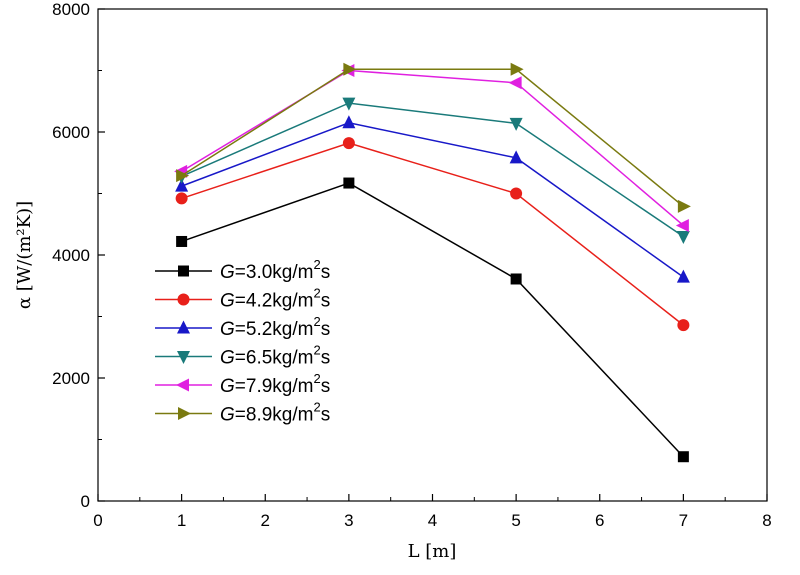 The width and height of the screenshot is (800, 575). I want to click on x-tick-label: 6, so click(599, 520).